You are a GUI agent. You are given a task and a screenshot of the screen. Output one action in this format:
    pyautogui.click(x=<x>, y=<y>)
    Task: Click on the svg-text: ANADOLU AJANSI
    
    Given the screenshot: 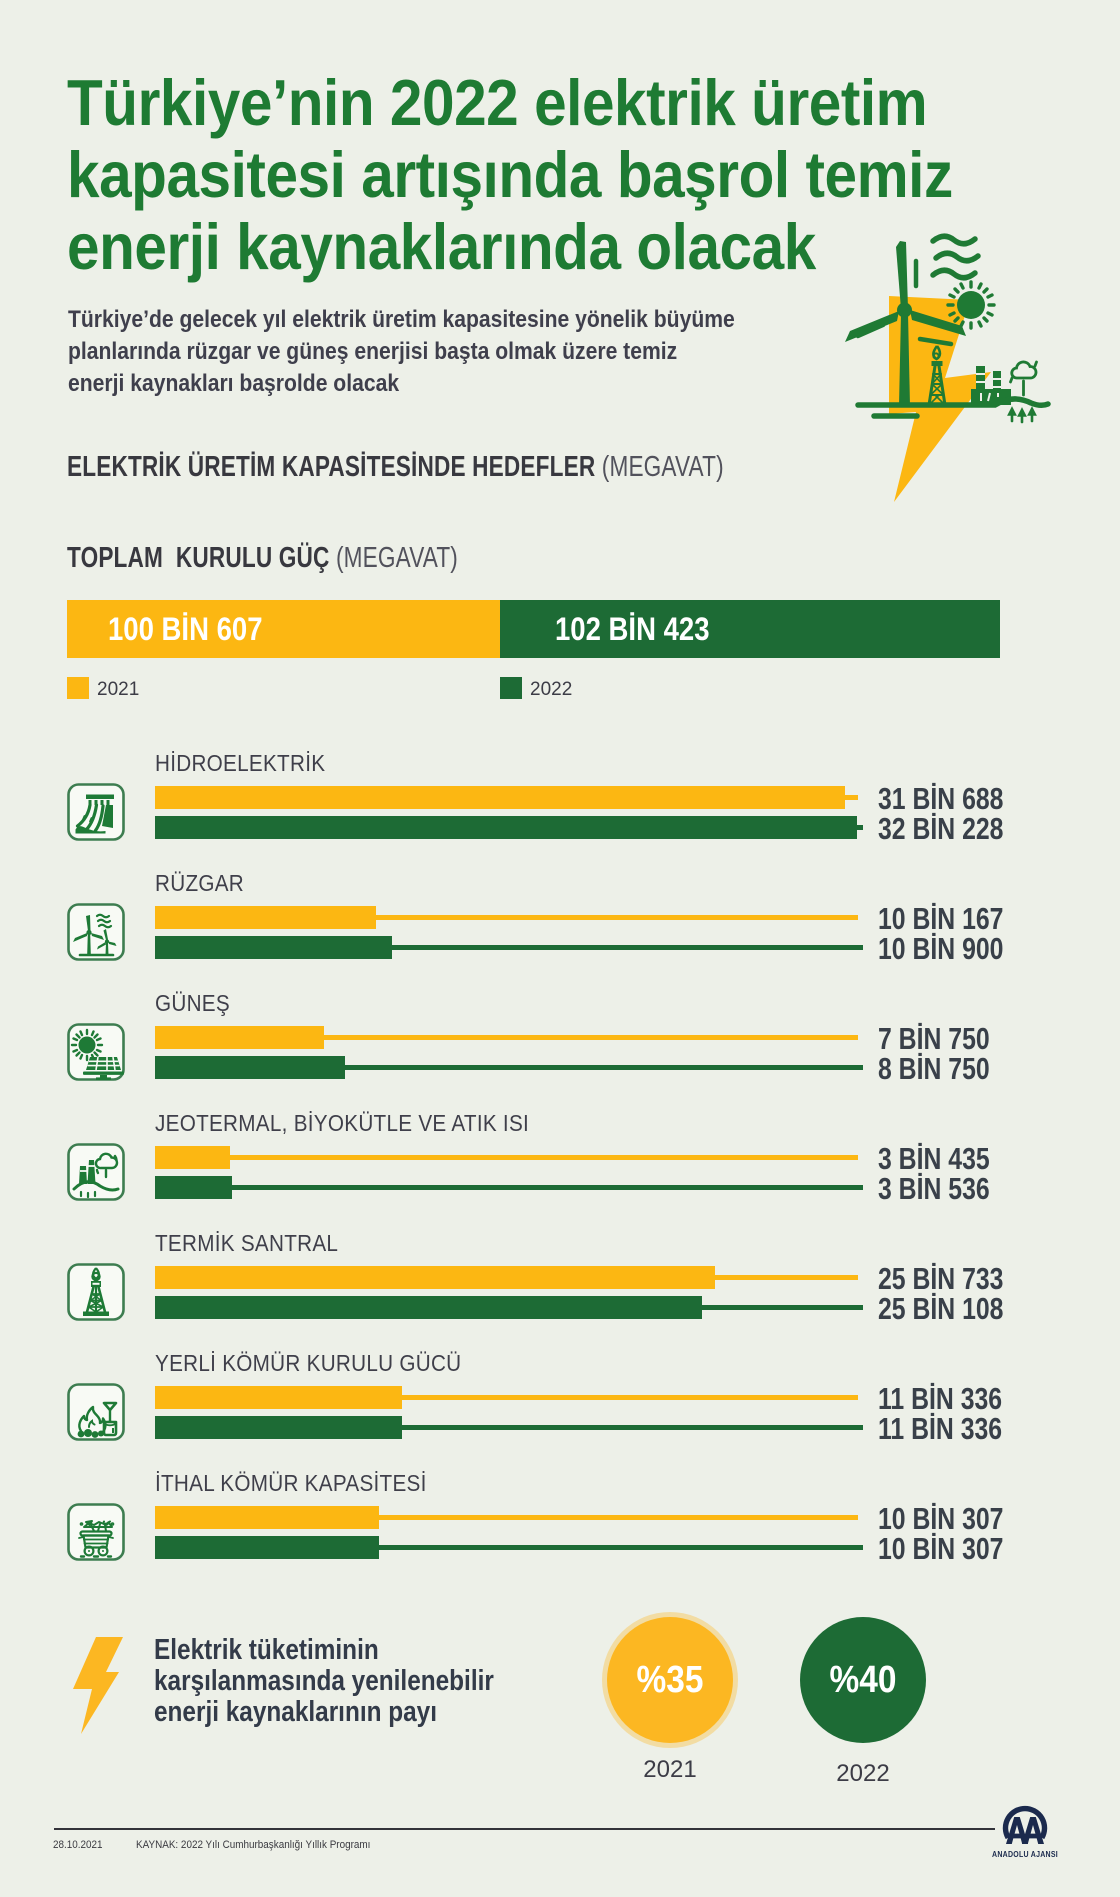 What is the action you would take?
    pyautogui.click(x=1025, y=1854)
    